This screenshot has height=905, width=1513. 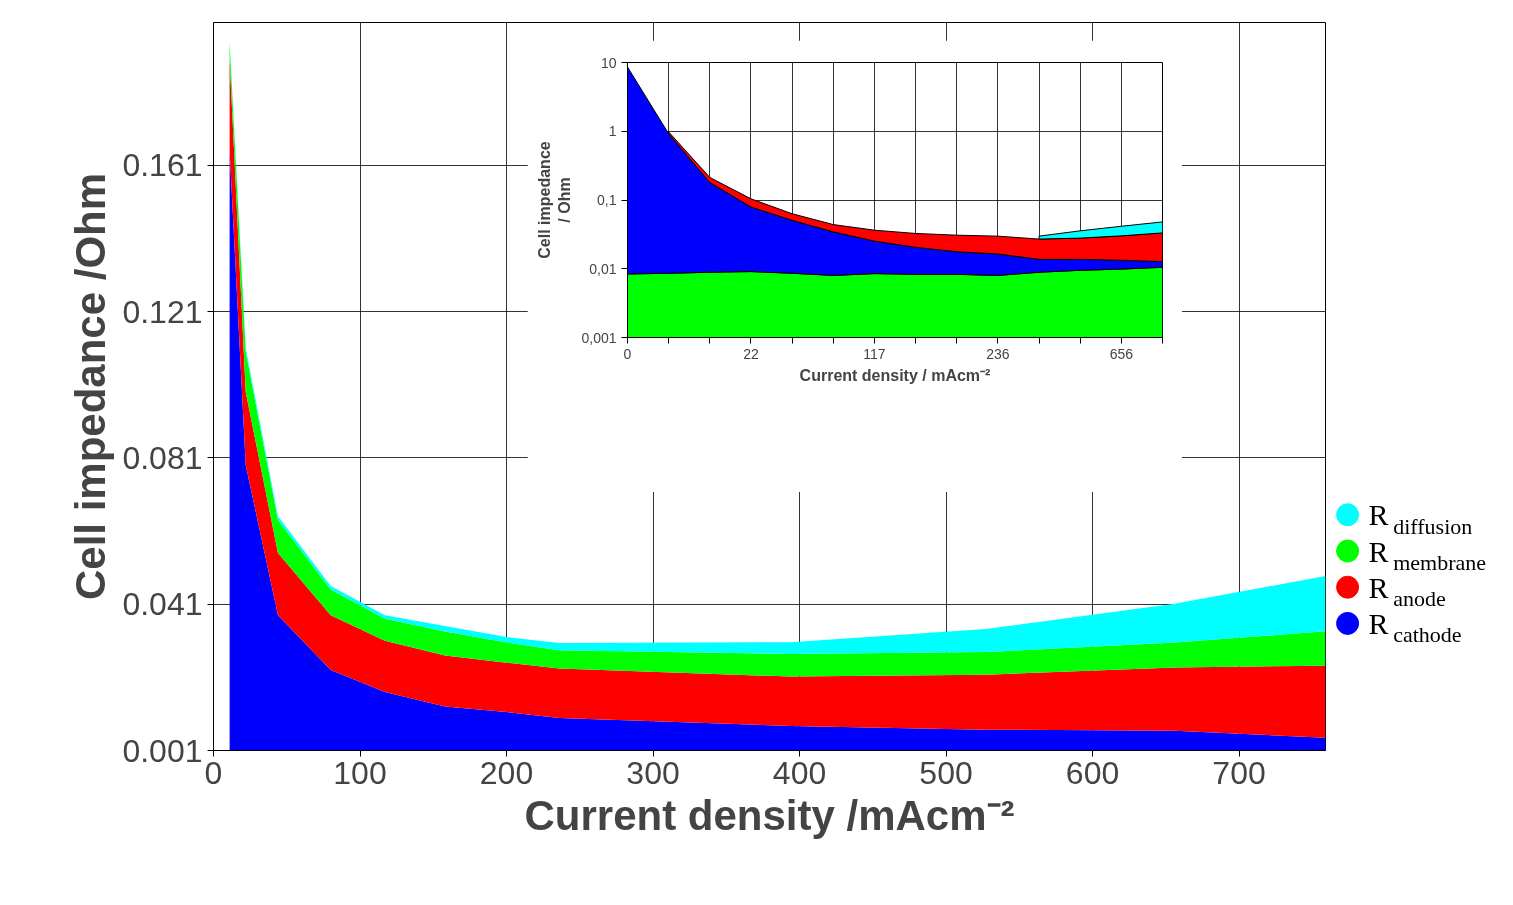 What do you see at coordinates (769, 815) in the screenshot?
I see `x-axis-title: Current density /mAcm⁻²` at bounding box center [769, 815].